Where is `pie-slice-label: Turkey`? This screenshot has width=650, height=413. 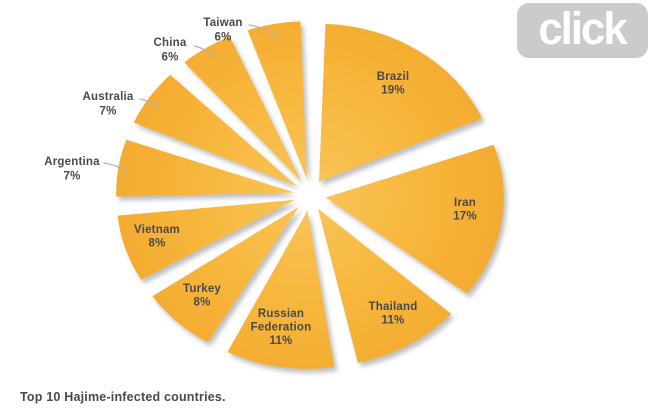 pie-slice-label: Turkey is located at coordinates (202, 289).